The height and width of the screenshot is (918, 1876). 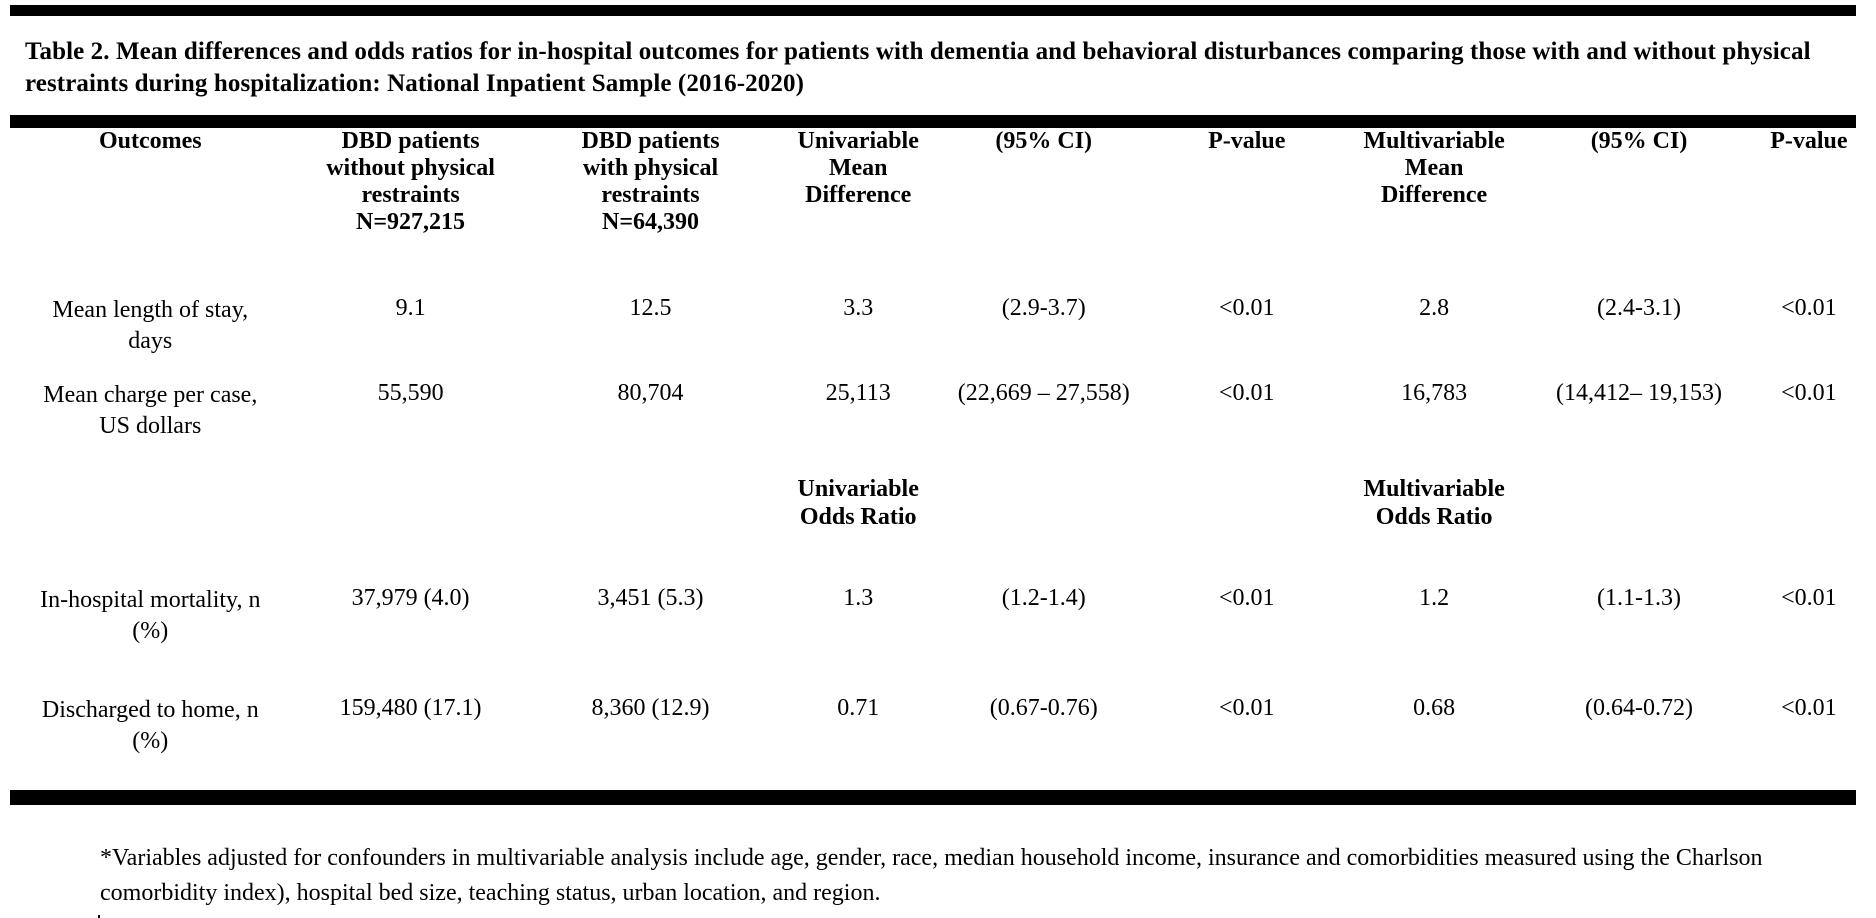 I want to click on table-cell: 9.1, so click(x=410, y=308).